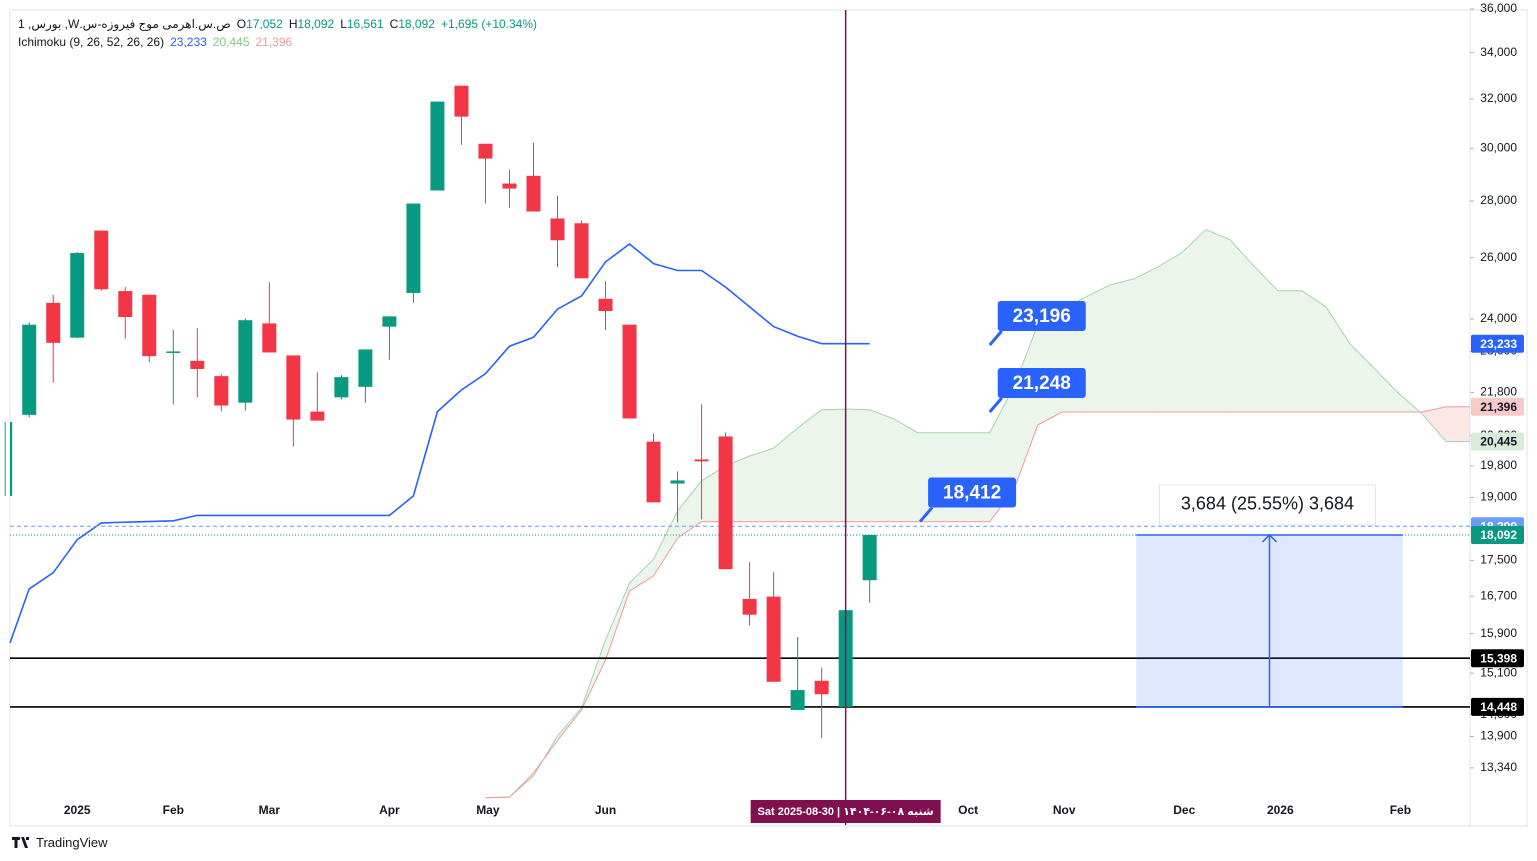 Image resolution: width=1537 pixels, height=861 pixels. Describe the element at coordinates (1498, 392) in the screenshot. I see `y-tick-label: 21,800` at that location.